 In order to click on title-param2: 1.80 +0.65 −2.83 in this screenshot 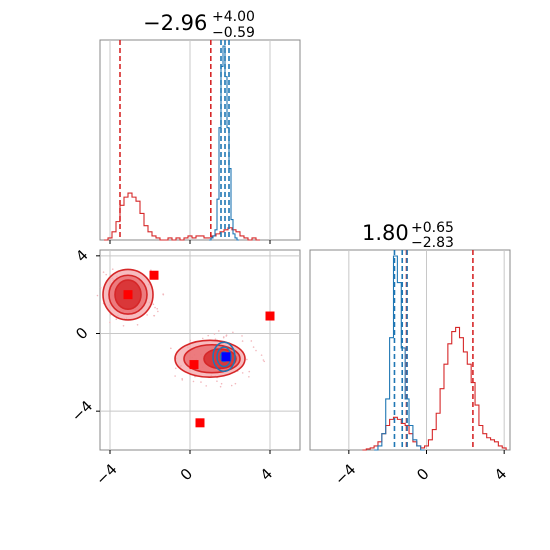, I will do `click(408, 235)`.